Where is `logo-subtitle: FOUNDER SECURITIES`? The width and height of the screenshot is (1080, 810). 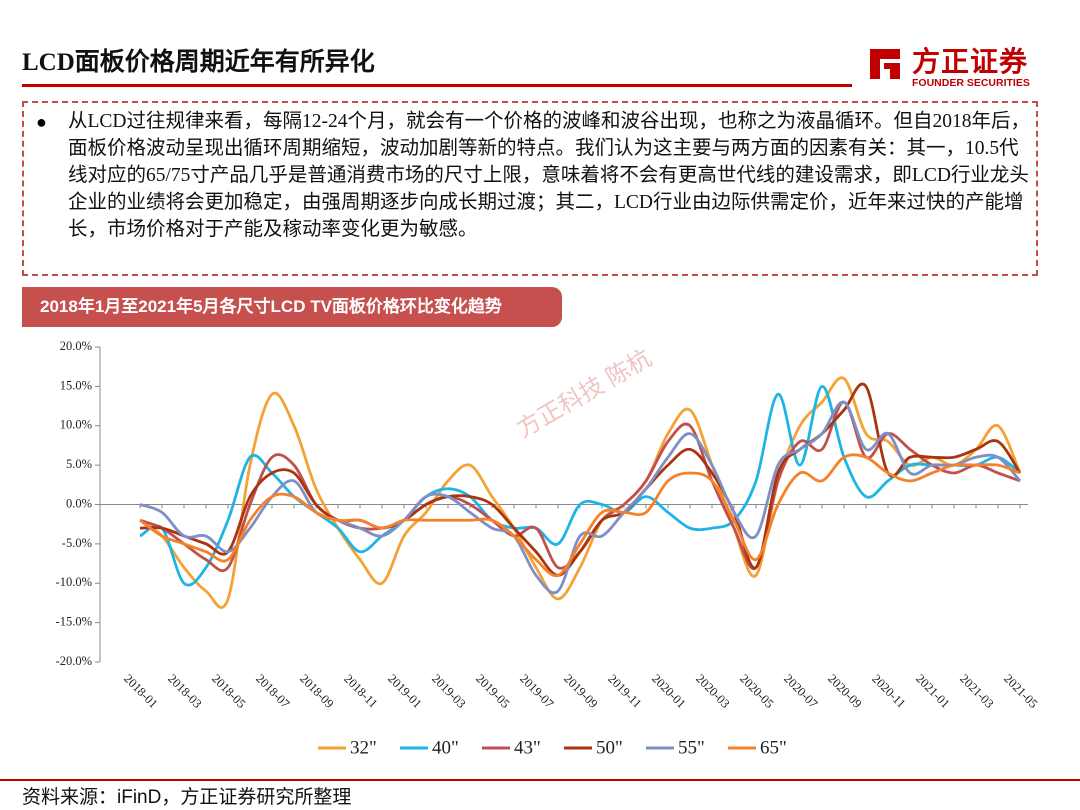 logo-subtitle: FOUNDER SECURITIES is located at coordinates (971, 83).